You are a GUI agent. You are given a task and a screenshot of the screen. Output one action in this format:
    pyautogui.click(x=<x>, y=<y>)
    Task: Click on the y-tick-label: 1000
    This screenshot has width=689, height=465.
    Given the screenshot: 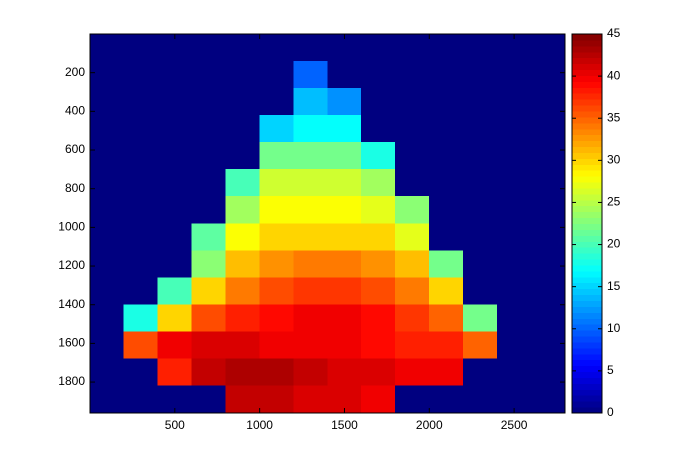 What is the action you would take?
    pyautogui.click(x=71, y=227)
    